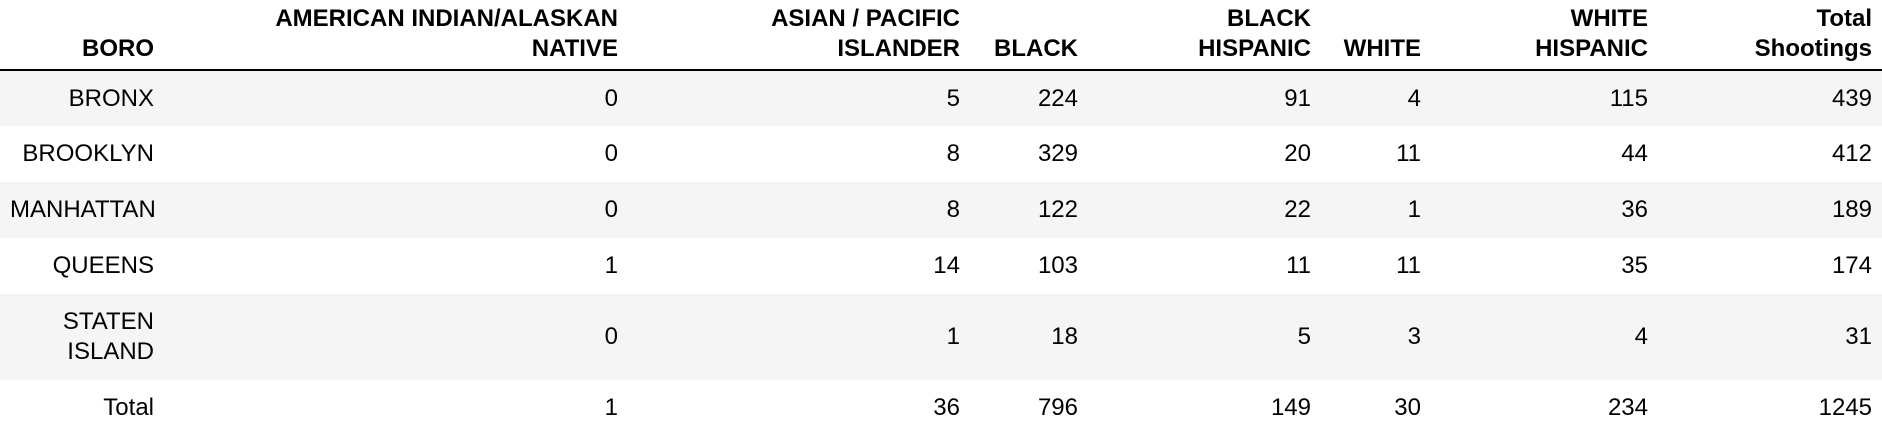 This screenshot has height=442, width=1882. Describe the element at coordinates (1634, 153) in the screenshot. I see `cell-white-hispanic: 44` at that location.